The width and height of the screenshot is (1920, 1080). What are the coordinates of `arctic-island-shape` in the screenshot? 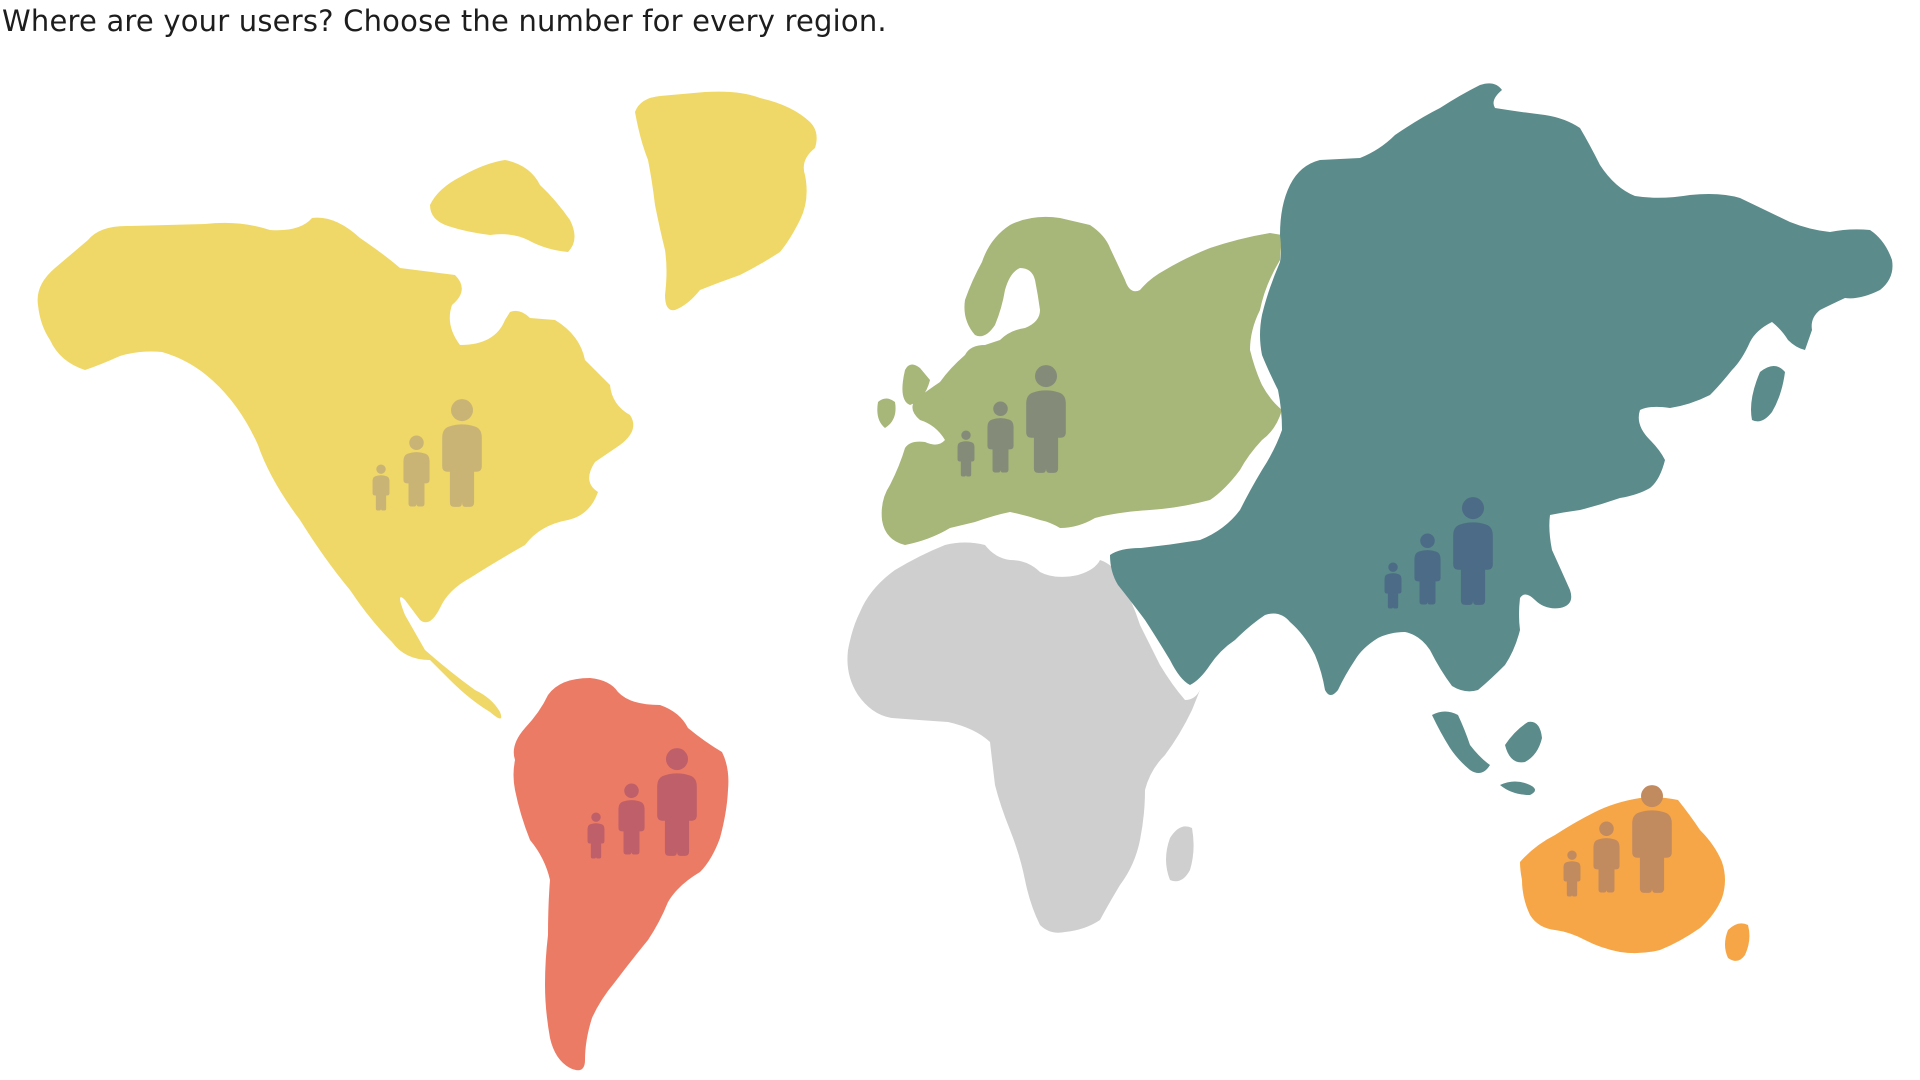 It's located at (502, 206).